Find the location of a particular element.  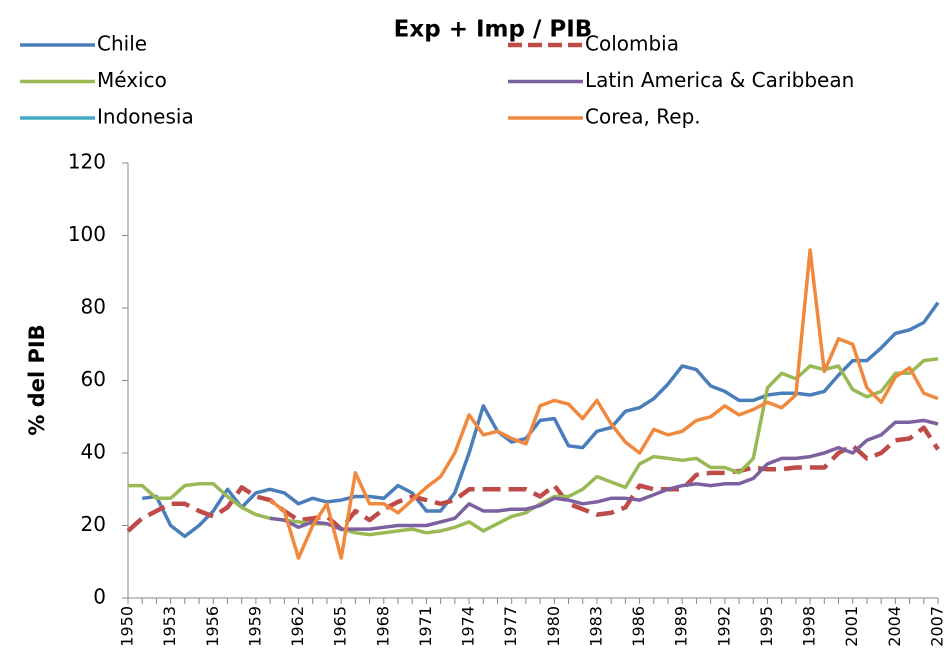

x-tick-label: 1983 is located at coordinates (595, 626).